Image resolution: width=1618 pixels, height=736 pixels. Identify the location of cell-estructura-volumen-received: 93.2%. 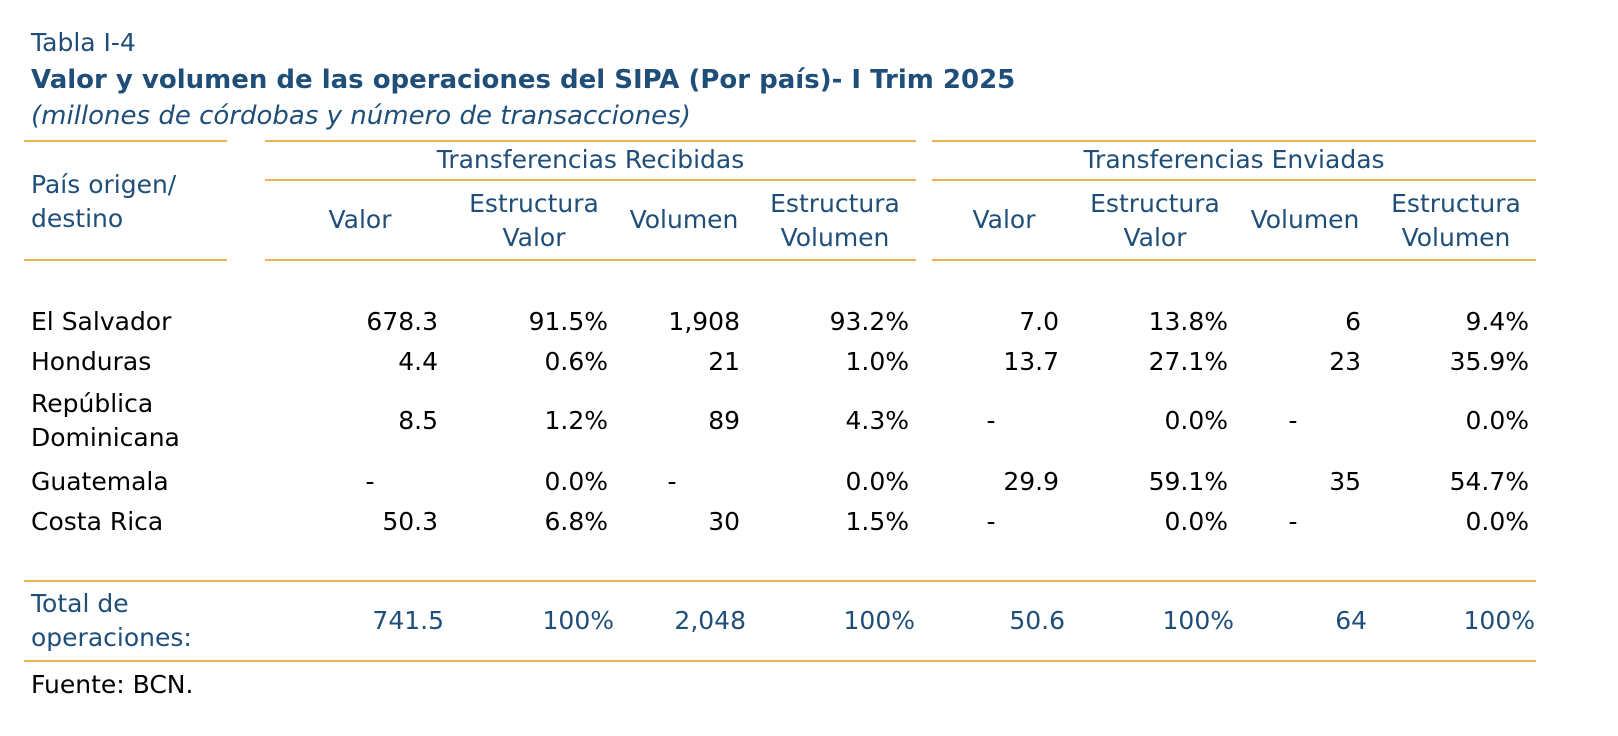
(869, 321).